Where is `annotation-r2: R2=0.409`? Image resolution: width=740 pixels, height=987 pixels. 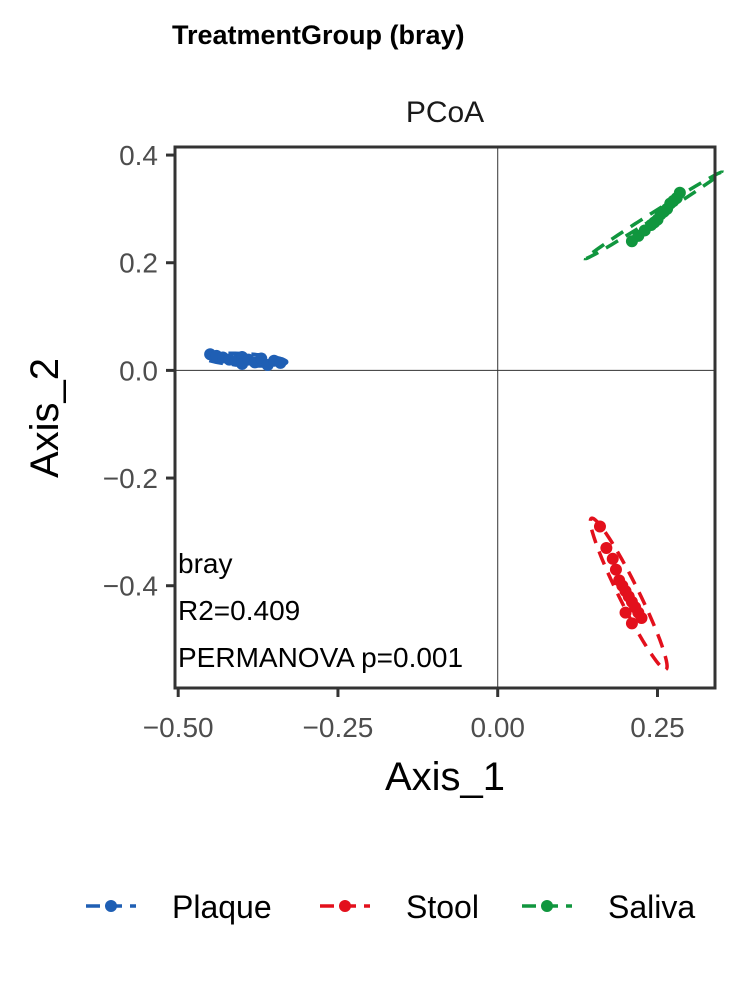
annotation-r2: R2=0.409 is located at coordinates (239, 610).